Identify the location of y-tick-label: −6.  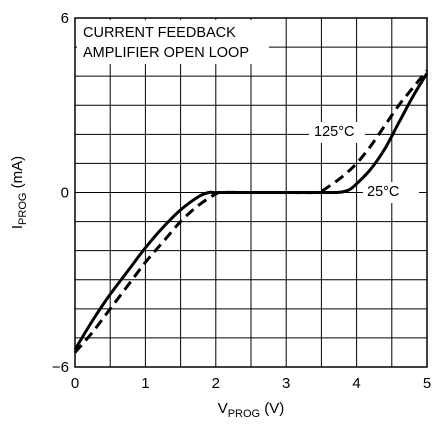
(60, 367).